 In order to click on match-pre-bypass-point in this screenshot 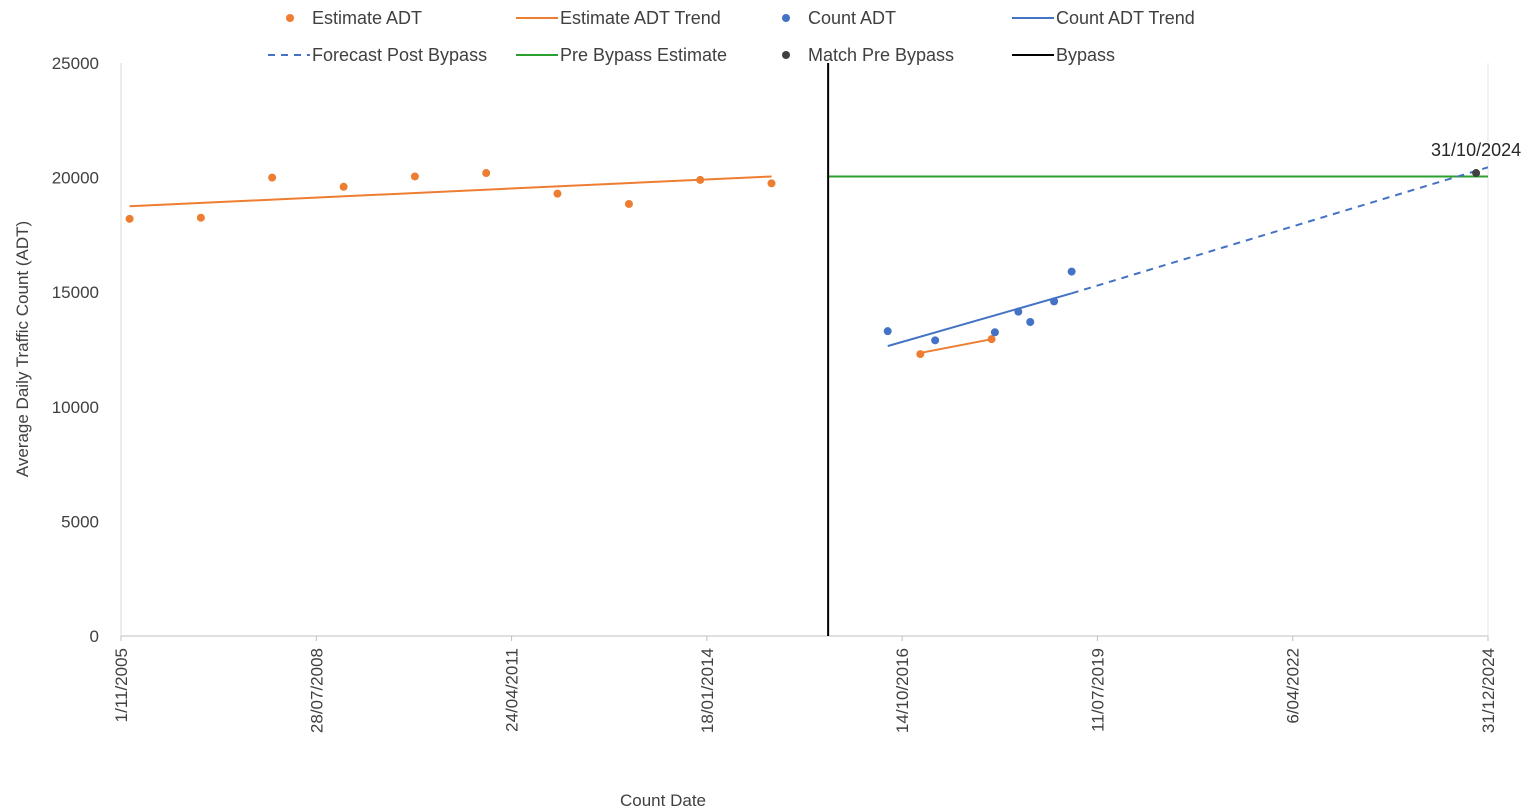, I will do `click(1476, 173)`.